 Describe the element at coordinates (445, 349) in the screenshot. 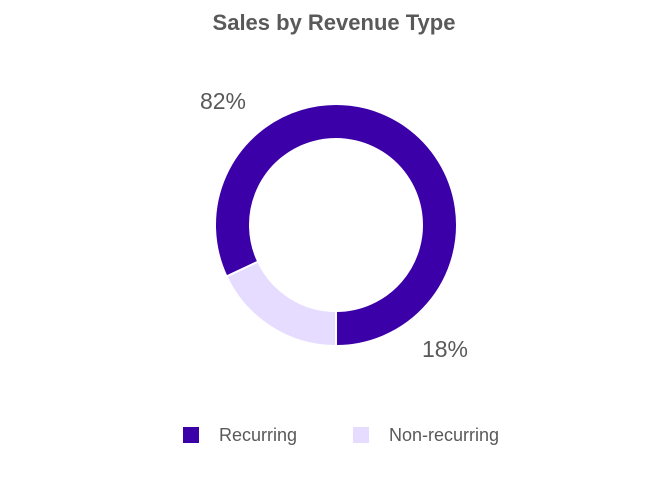

I see `slice-label-non-recurring: 18%` at that location.